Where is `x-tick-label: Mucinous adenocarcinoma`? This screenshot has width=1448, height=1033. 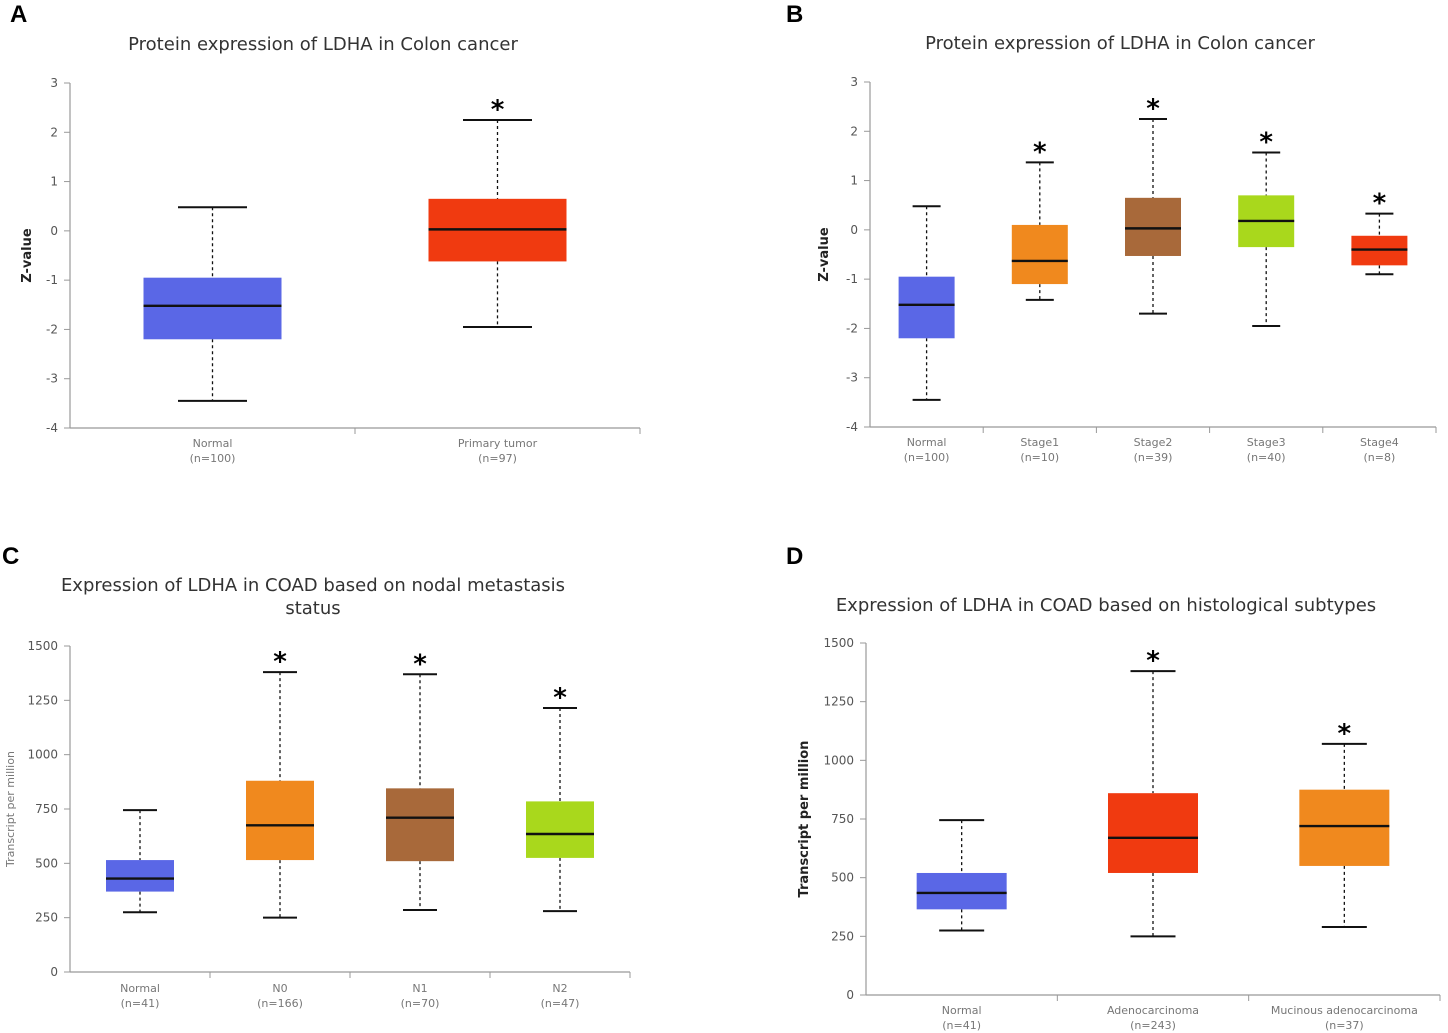 x-tick-label: Mucinous adenocarcinoma is located at coordinates (1344, 1010).